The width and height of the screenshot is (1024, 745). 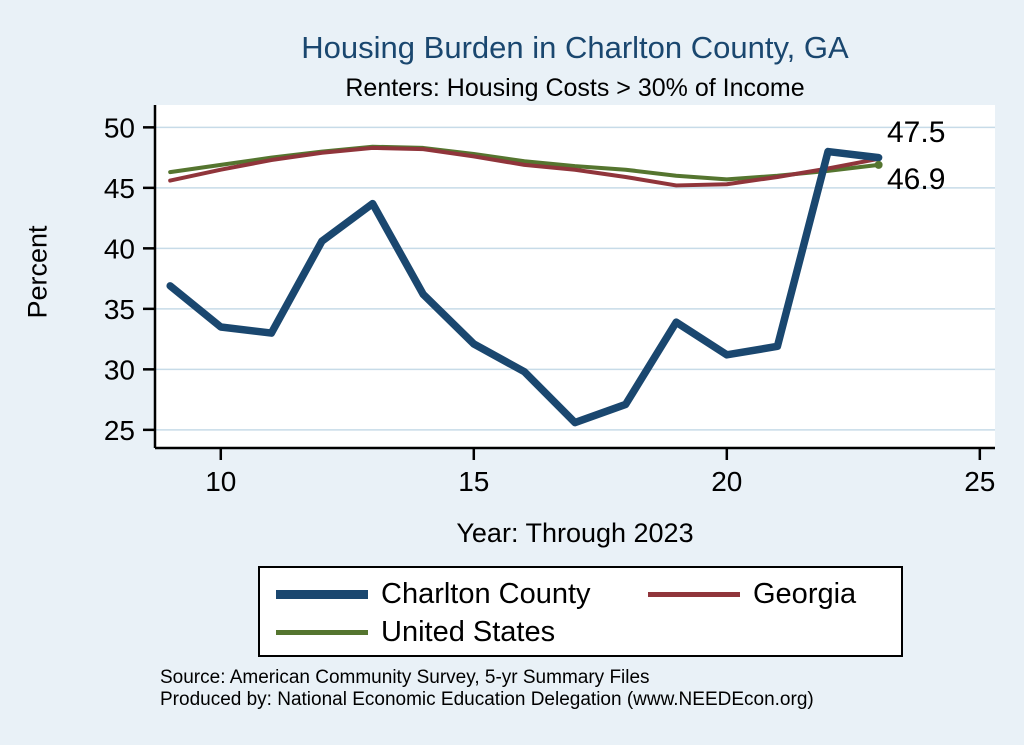 I want to click on end-value-label-bottom: 46.9, so click(x=916, y=179).